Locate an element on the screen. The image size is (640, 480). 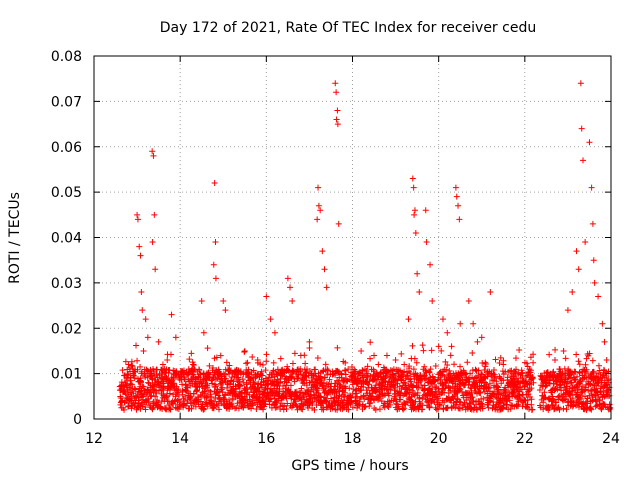
y-tick-label: 0.07 is located at coordinates (66, 102).